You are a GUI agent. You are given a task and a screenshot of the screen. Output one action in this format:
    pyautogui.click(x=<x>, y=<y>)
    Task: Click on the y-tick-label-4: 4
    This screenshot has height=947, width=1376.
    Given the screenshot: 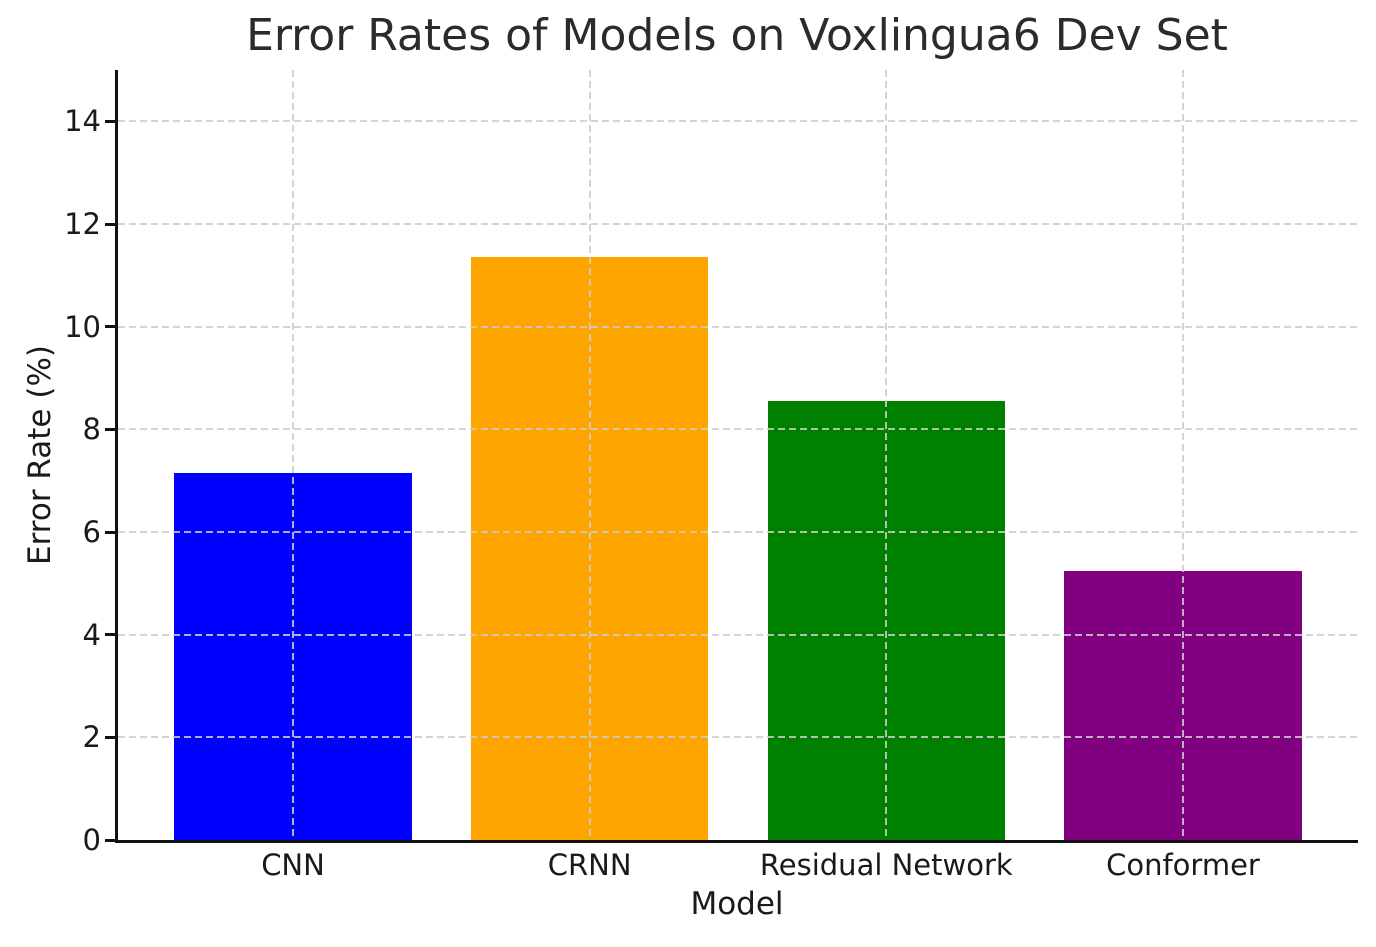 What is the action you would take?
    pyautogui.click(x=91, y=634)
    